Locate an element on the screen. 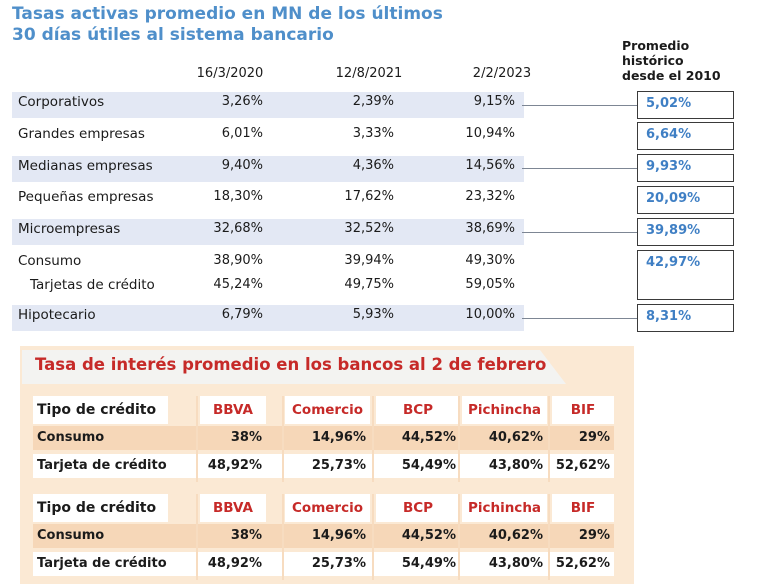 This screenshot has height=585, width=778. historic-value: 8,31% is located at coordinates (669, 316).